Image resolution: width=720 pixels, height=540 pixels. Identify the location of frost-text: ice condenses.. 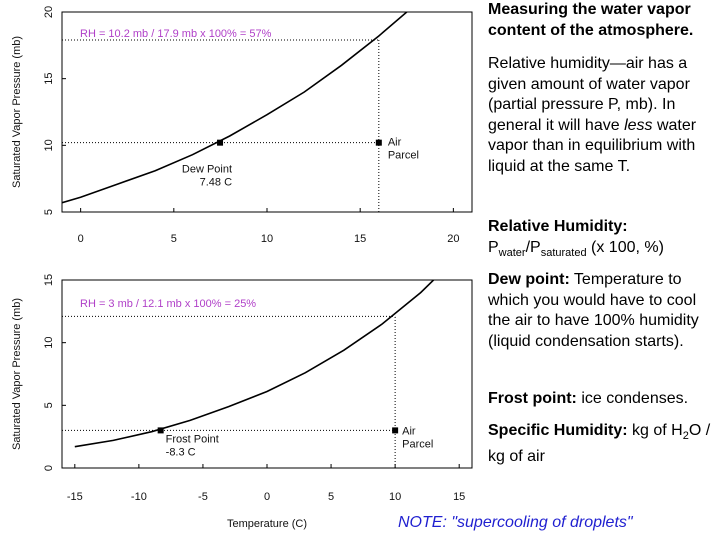
(632, 398).